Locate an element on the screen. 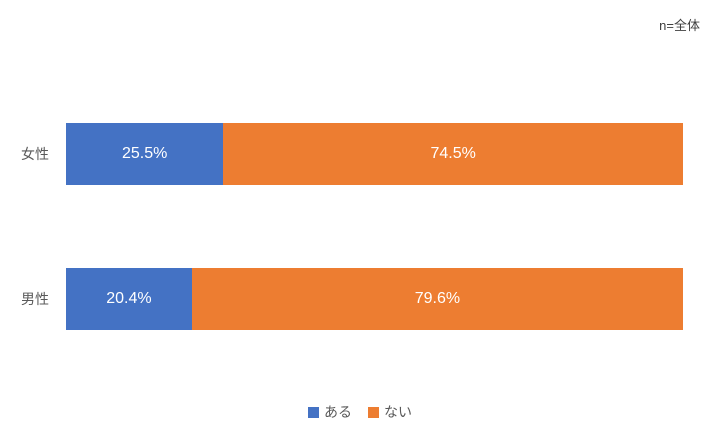 The image size is (720, 442). bar-value-label: 74.5% is located at coordinates (453, 153).